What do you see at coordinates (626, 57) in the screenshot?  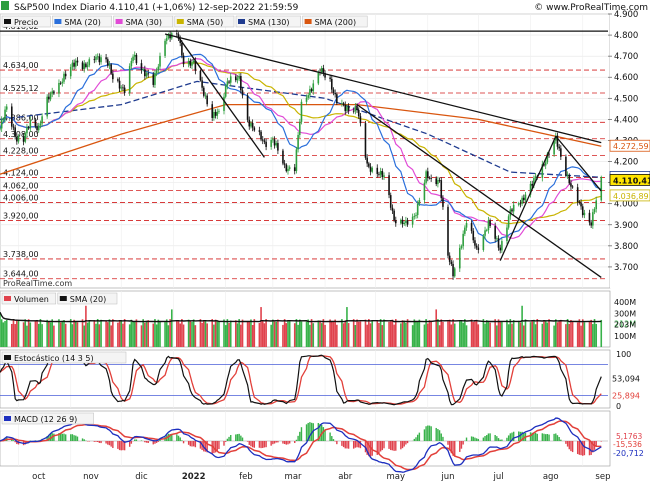 I see `y-tick-label: 4.700` at bounding box center [626, 57].